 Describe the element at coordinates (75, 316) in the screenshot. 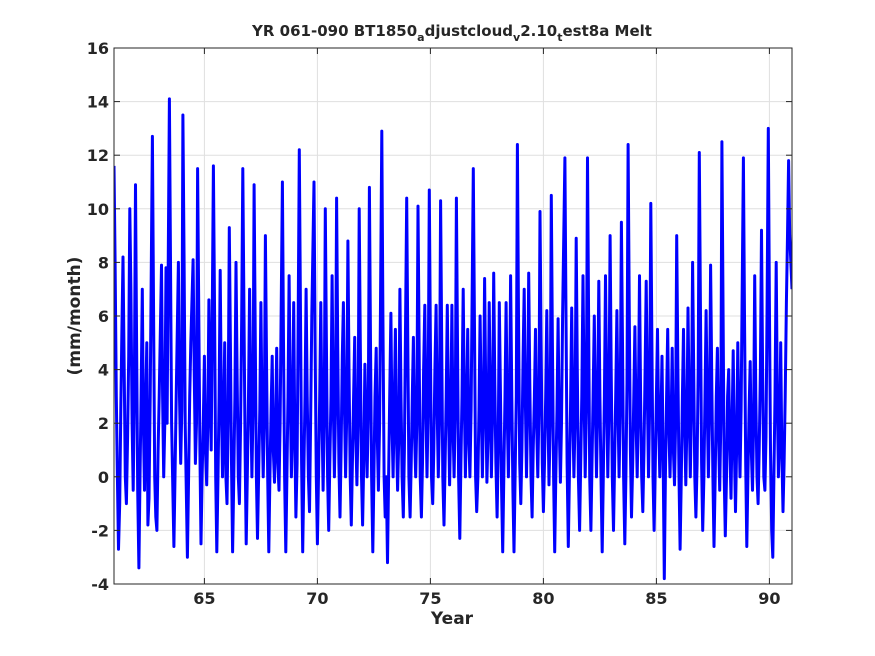

I see `y-axis-label: (mm/month)` at that location.